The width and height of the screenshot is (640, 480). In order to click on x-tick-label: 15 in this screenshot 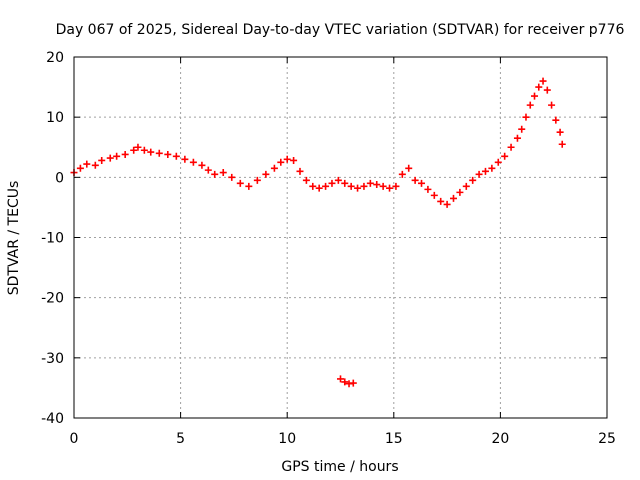, I will do `click(394, 439)`.